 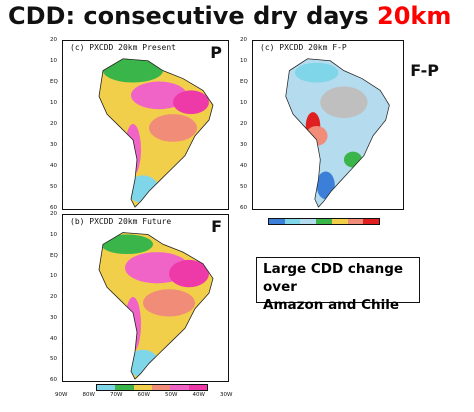 I want to click on map-panel-present: (c) PXCDD 20km Present P, so click(x=145, y=125).